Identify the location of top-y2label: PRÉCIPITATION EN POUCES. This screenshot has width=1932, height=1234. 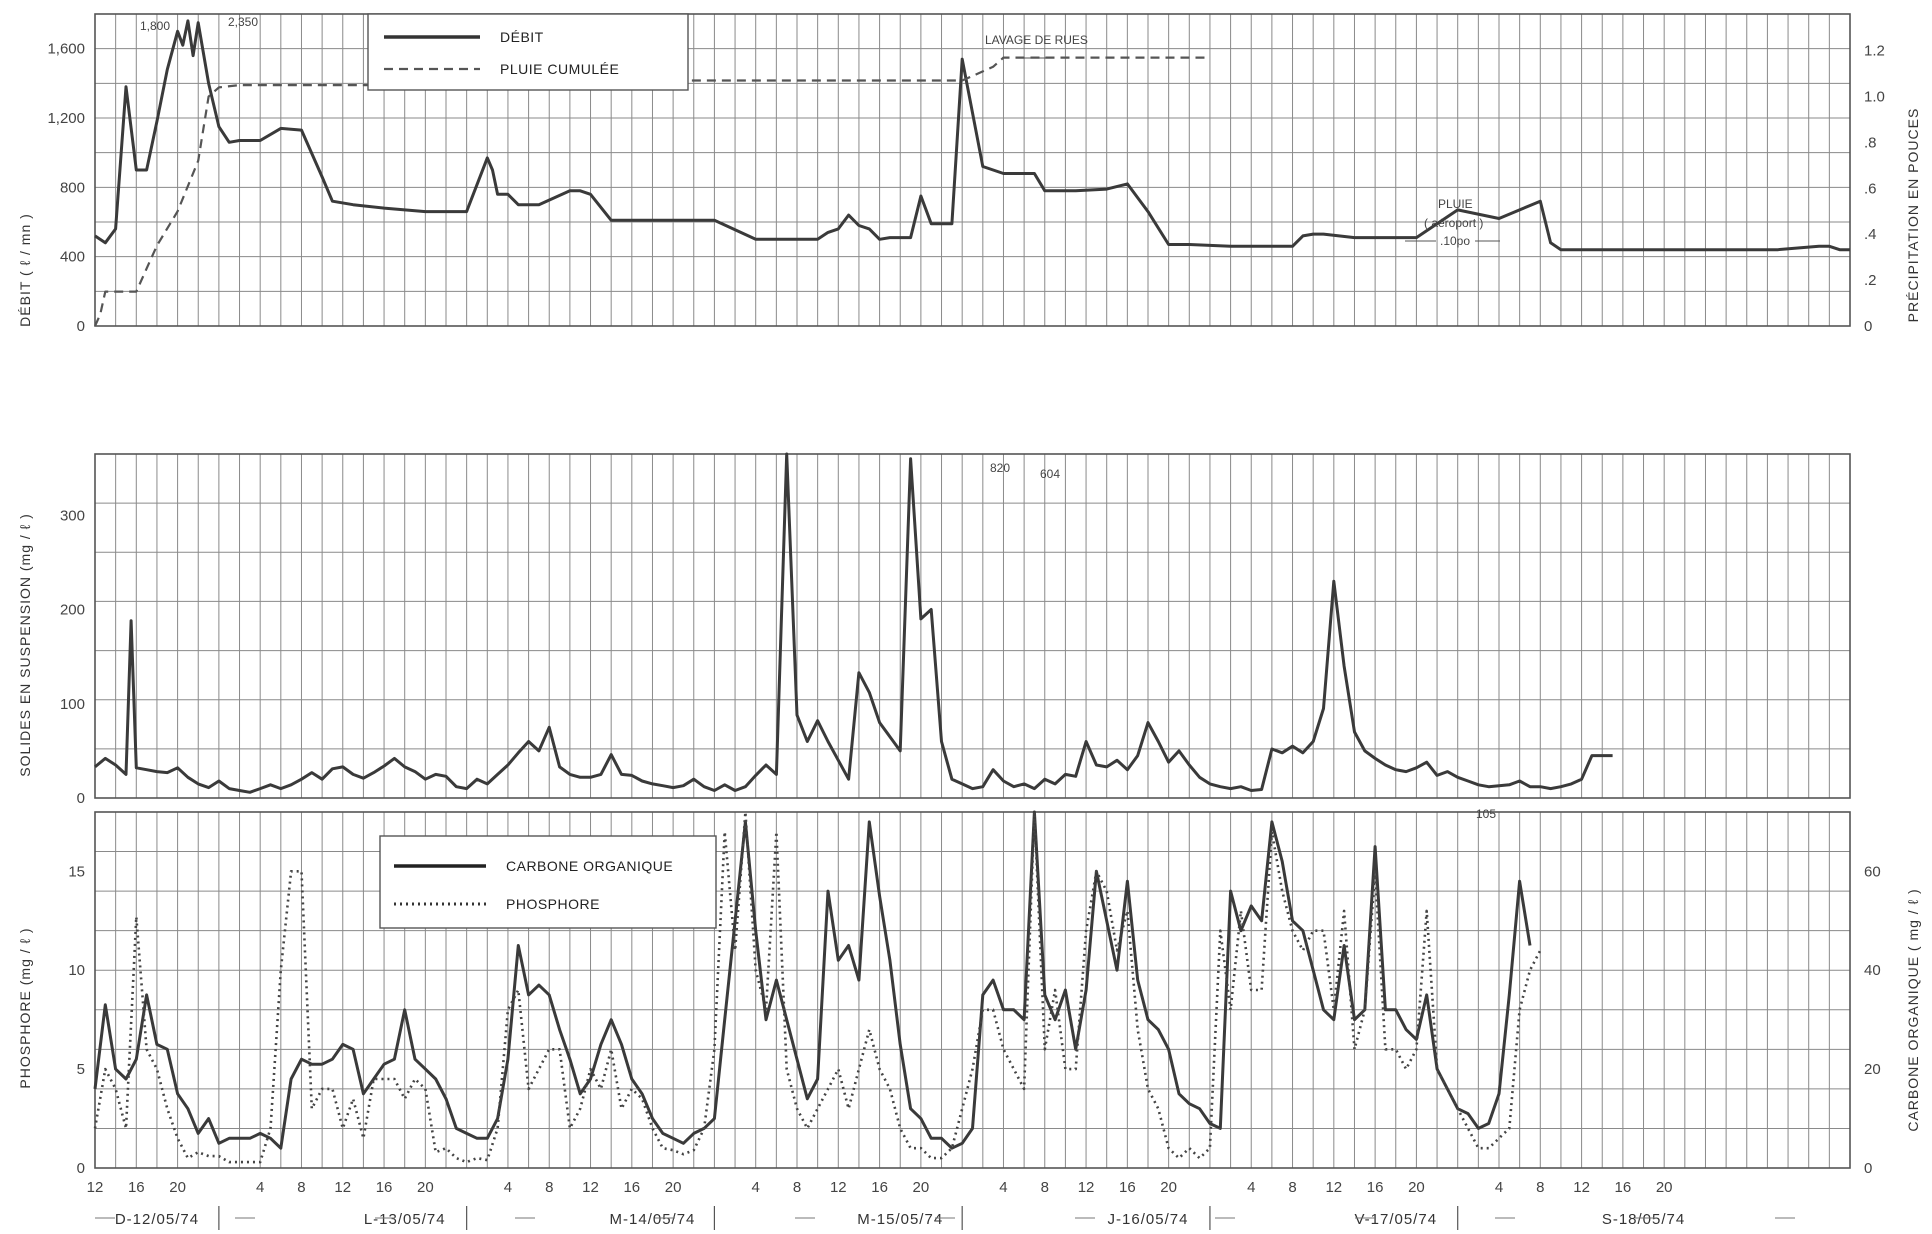
(1913, 215).